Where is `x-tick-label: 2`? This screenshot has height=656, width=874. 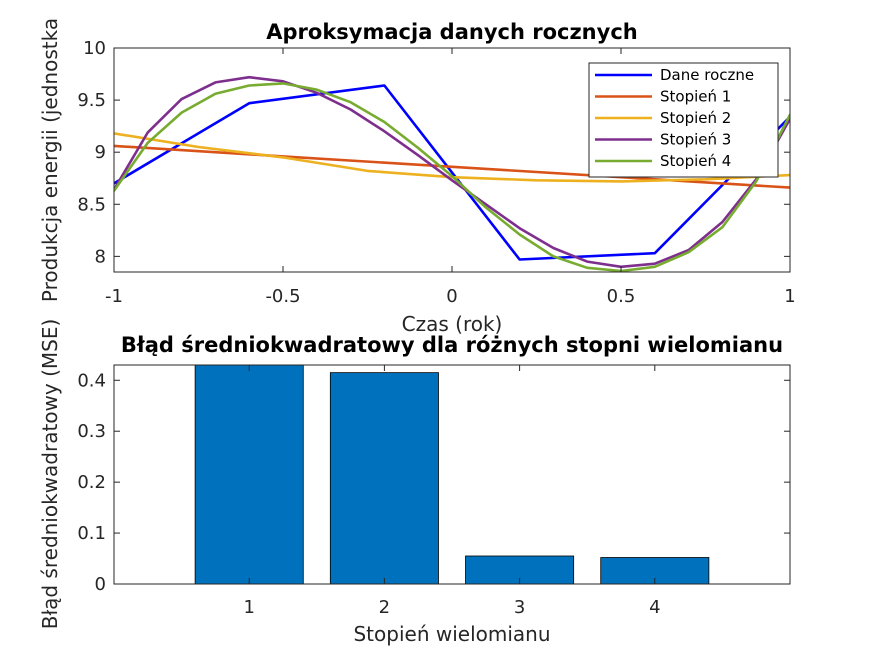
x-tick-label: 2 is located at coordinates (384, 607).